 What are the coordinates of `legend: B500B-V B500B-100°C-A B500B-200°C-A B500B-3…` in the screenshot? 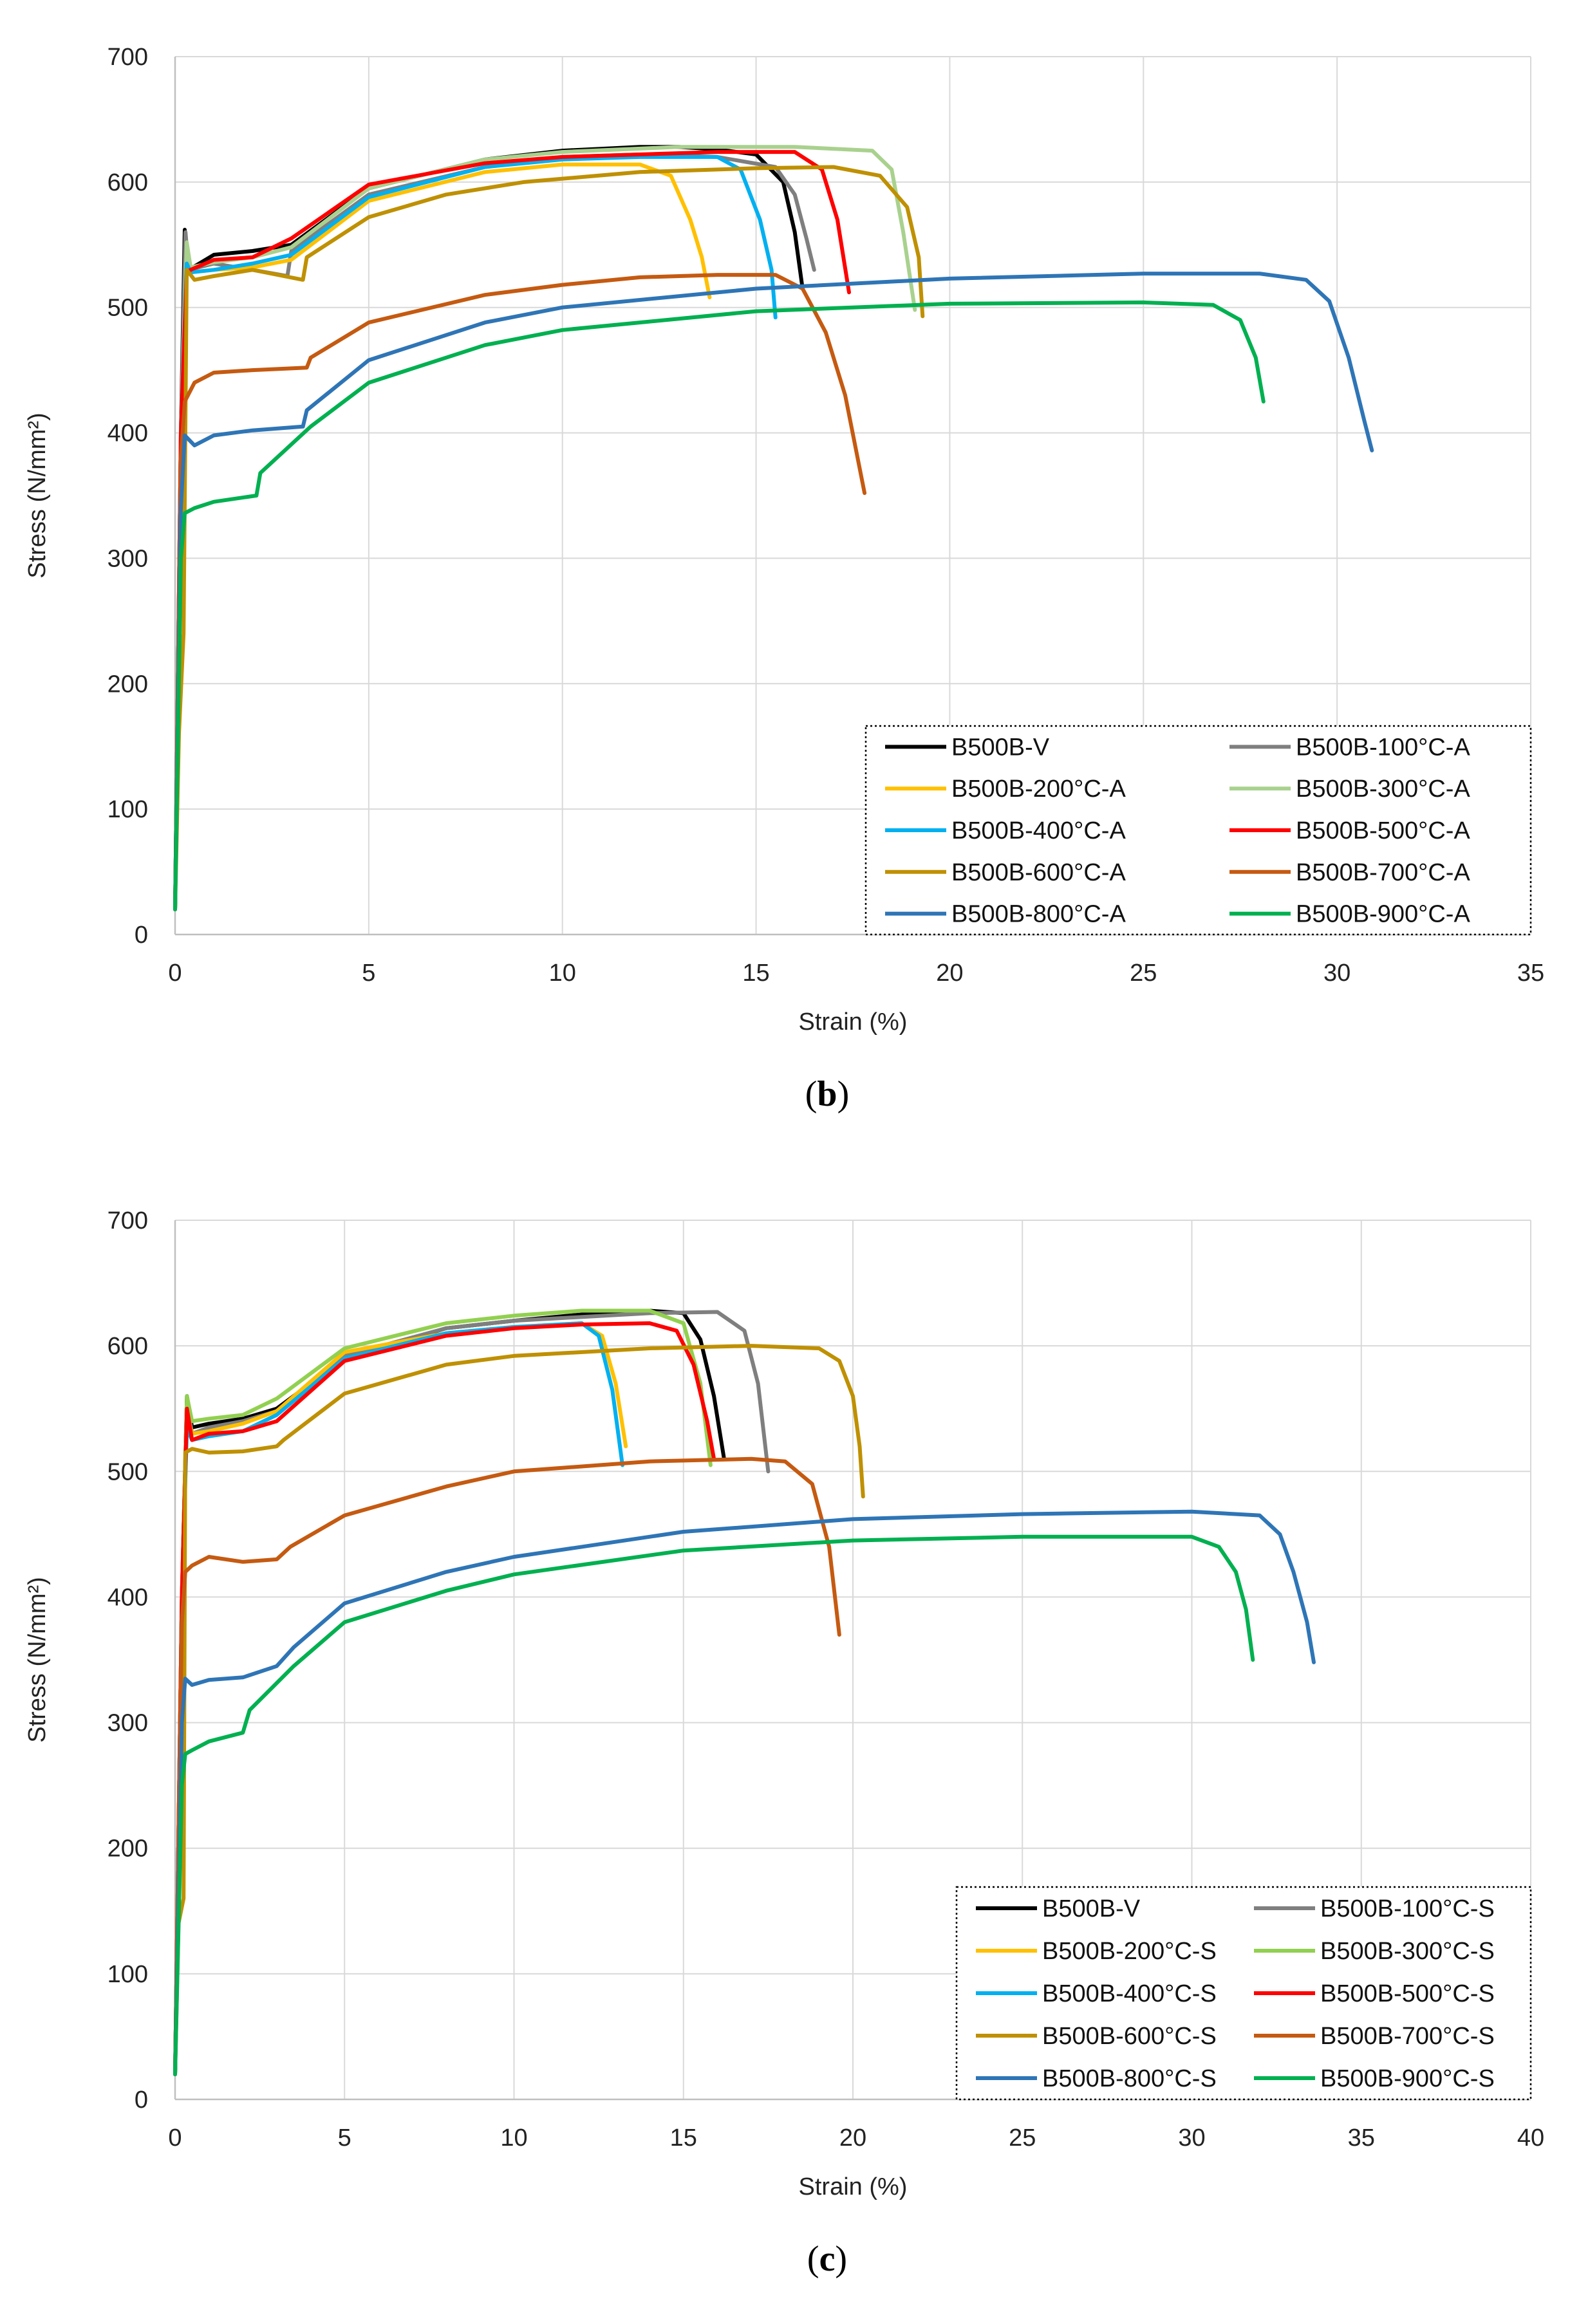 It's located at (1198, 830).